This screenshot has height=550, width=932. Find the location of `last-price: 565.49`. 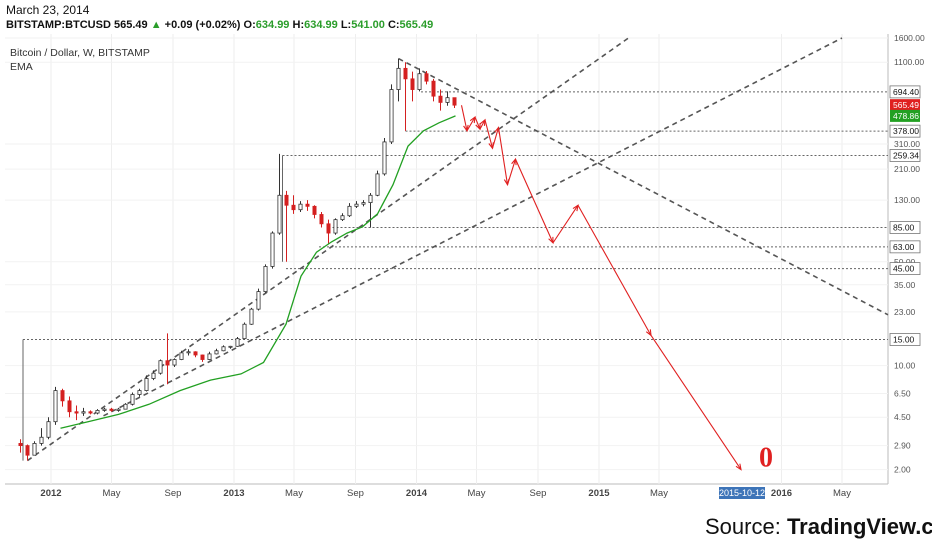

last-price: 565.49 is located at coordinates (130, 25).